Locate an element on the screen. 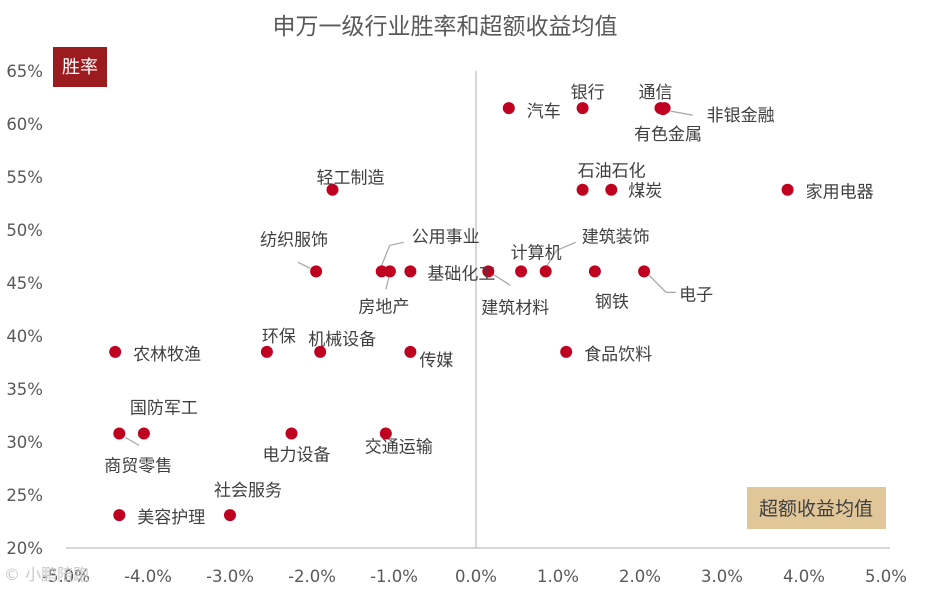 The height and width of the screenshot is (589, 925). point-label: 国防军工 is located at coordinates (164, 409).